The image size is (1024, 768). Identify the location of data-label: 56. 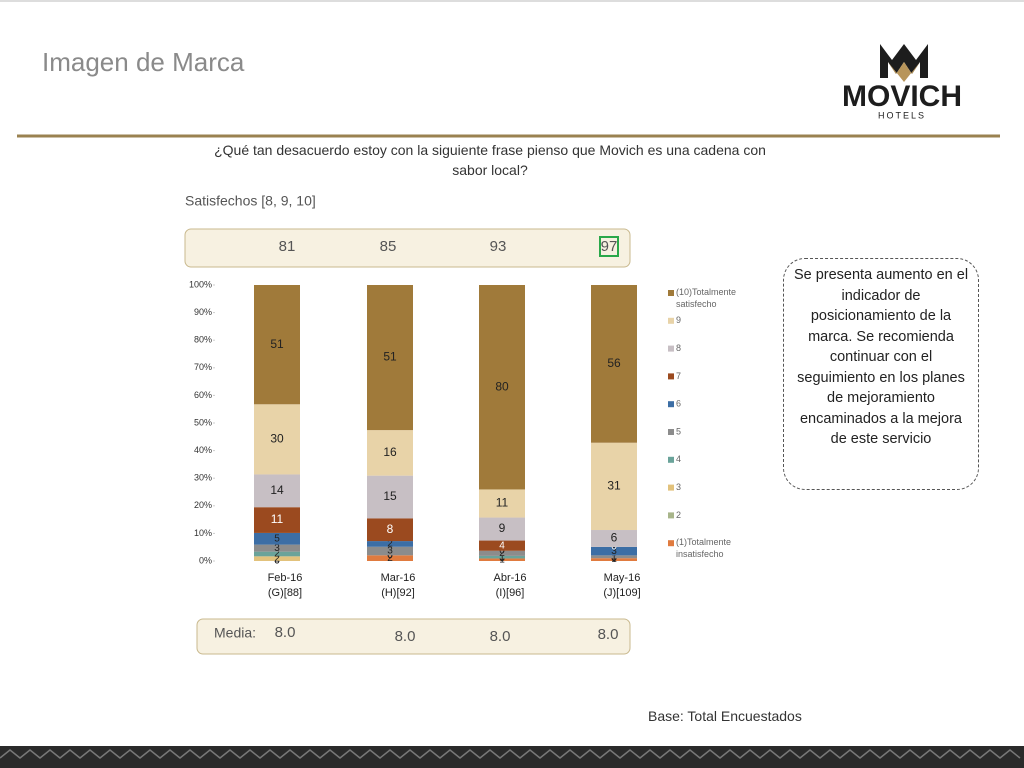
(614, 363).